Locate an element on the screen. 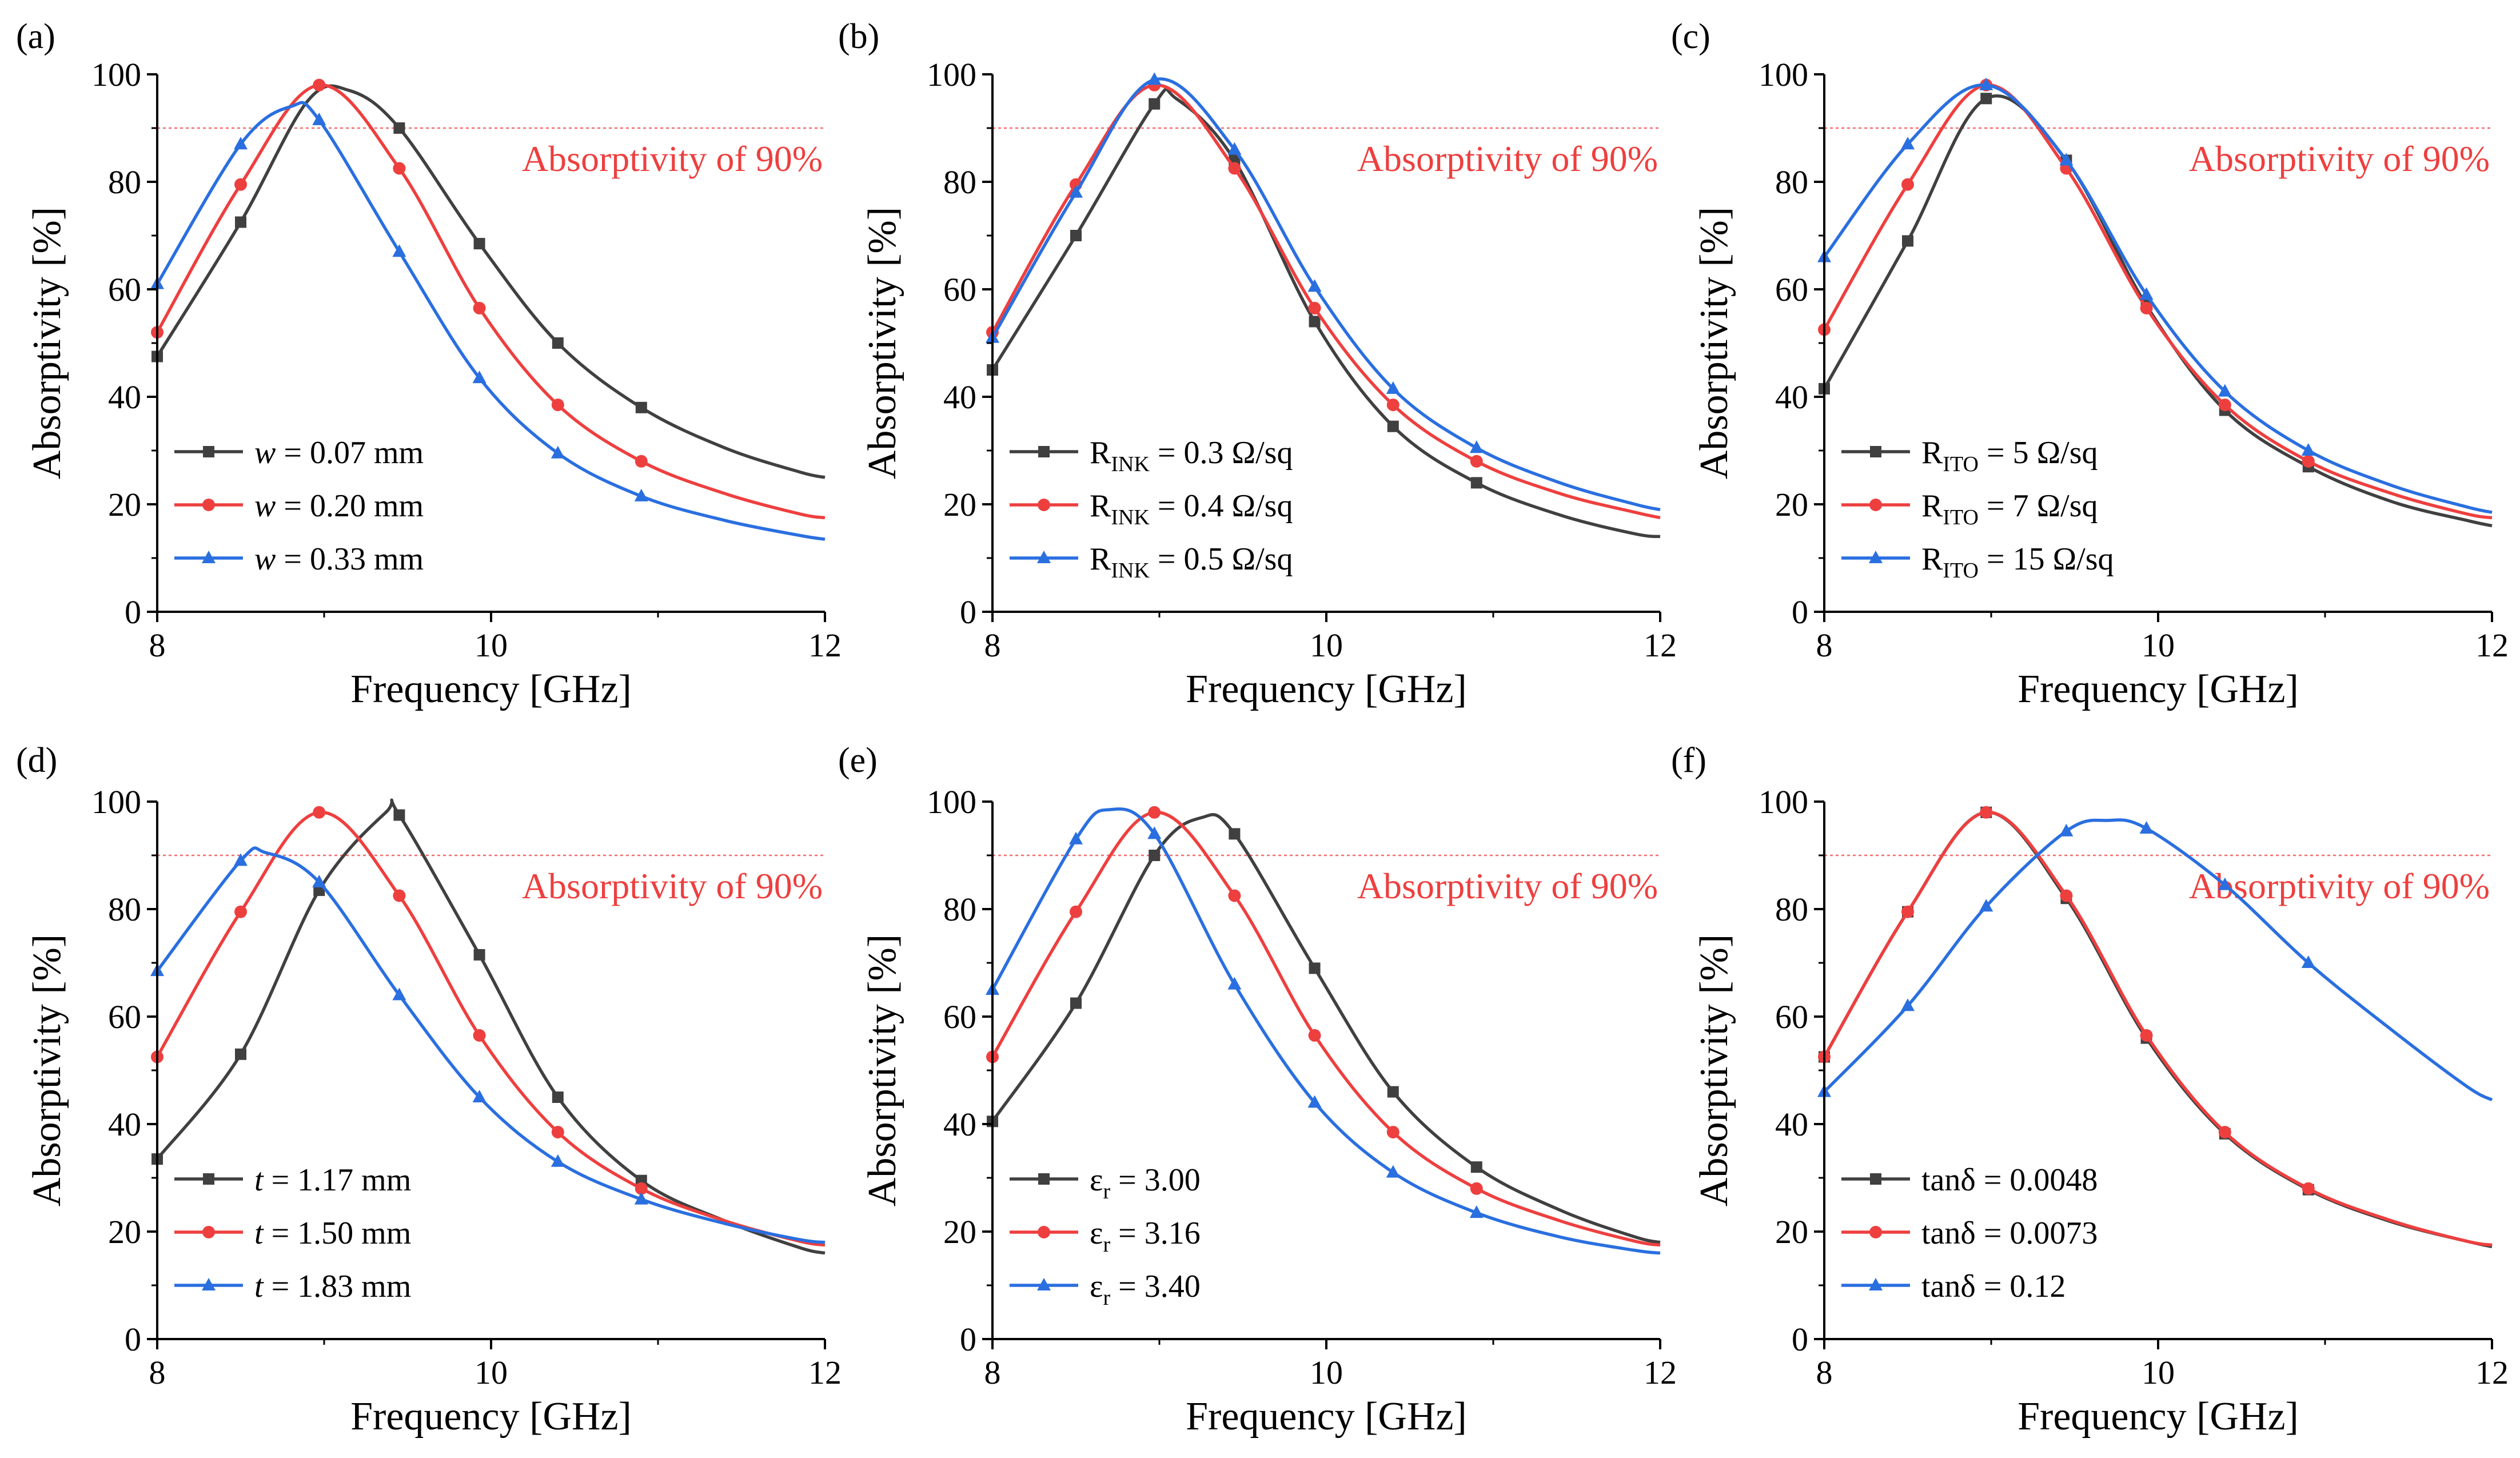  y-tick-label: 0 is located at coordinates (1800, 612).